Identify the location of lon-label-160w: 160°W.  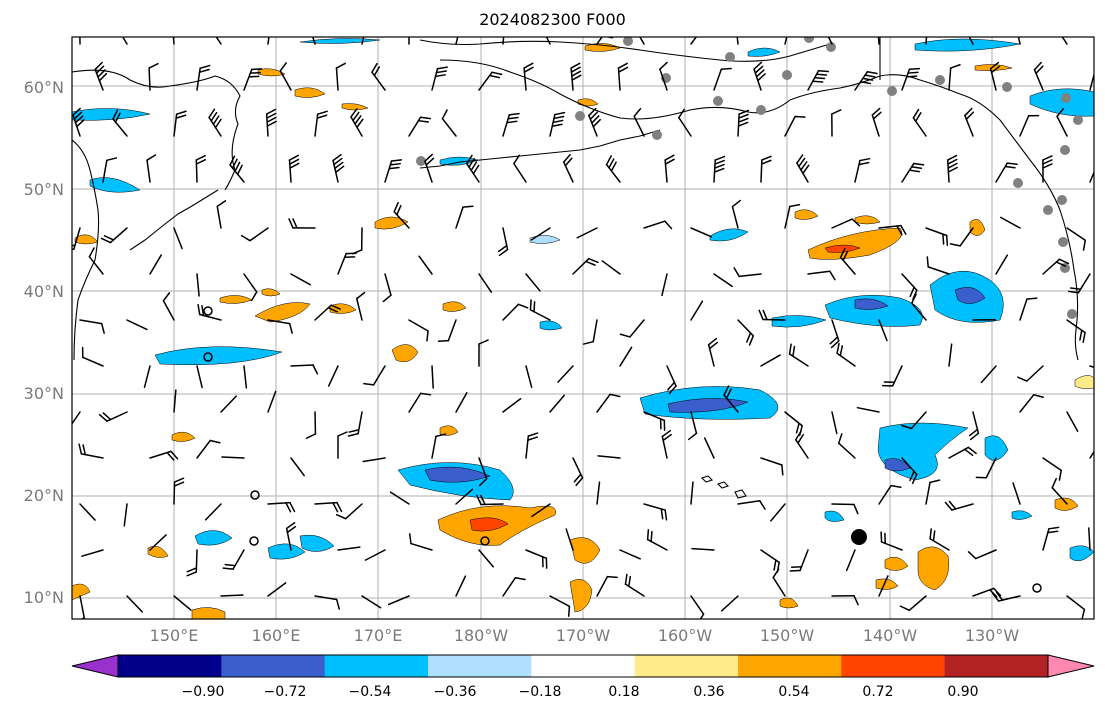
(685, 635).